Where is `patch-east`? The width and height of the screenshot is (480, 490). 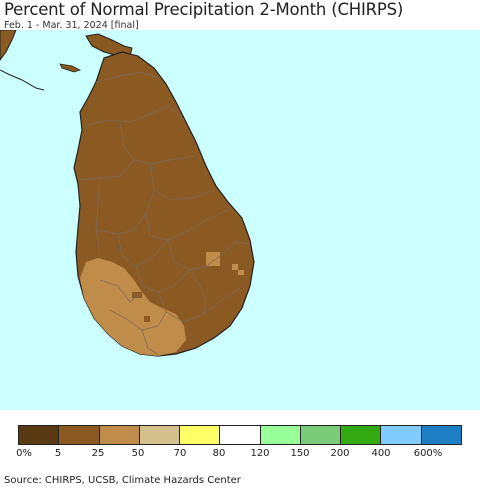 patch-east is located at coordinates (213, 259).